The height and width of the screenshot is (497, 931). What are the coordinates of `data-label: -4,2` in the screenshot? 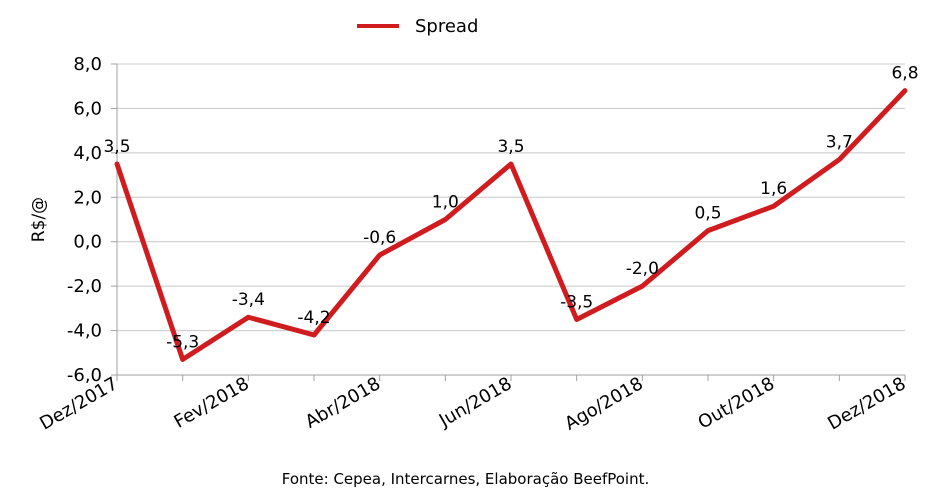 It's located at (313, 318).